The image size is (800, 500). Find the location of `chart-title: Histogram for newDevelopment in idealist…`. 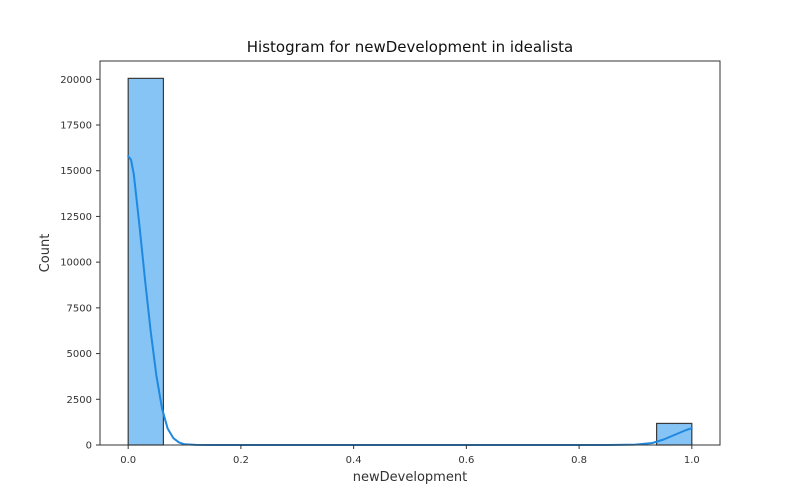

chart-title: Histogram for newDevelopment in idealist… is located at coordinates (410, 47).